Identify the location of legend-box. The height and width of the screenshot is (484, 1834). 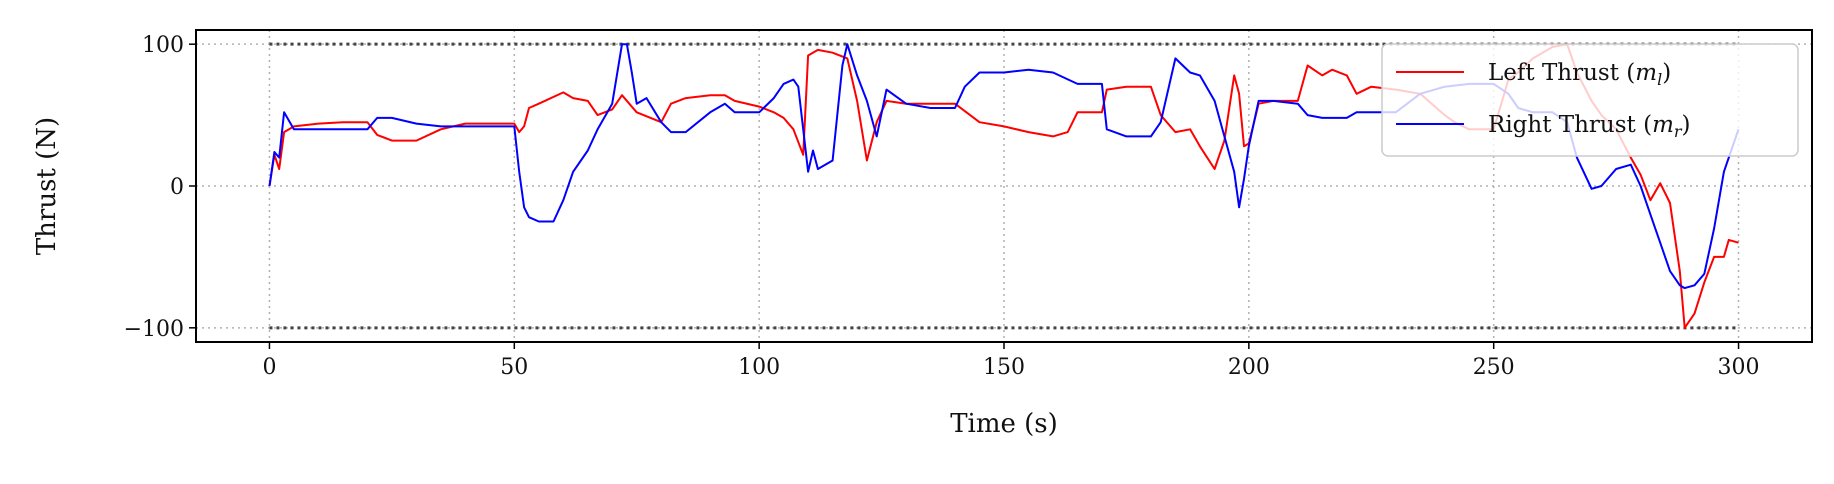
(1590, 100).